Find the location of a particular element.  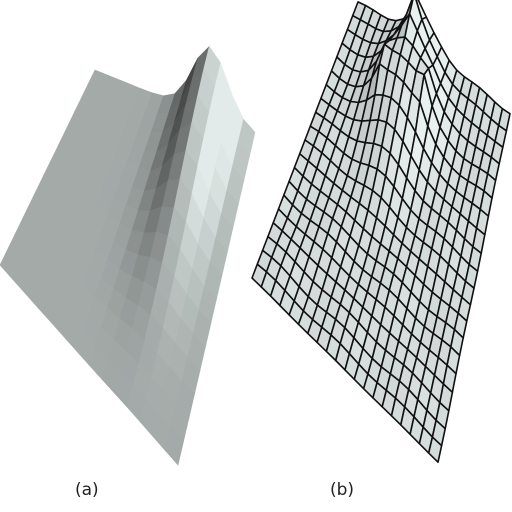

panel-label-a: (a) is located at coordinates (87, 490).